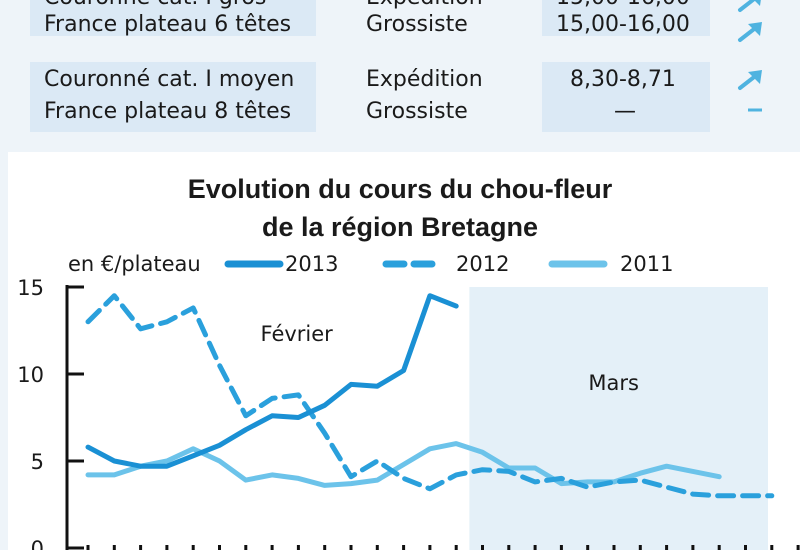  I want to click on y-tick-label: 10, so click(30, 375).